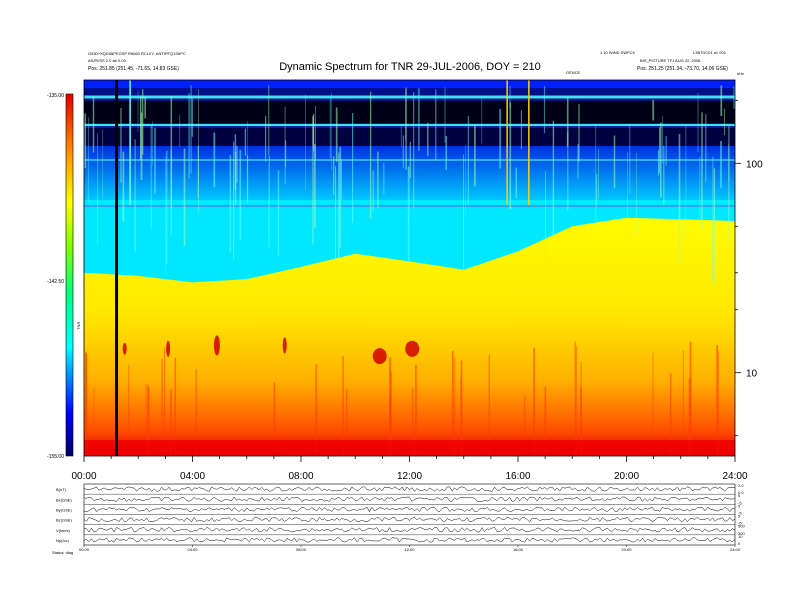 This screenshot has height=612, width=792. Describe the element at coordinates (739, 543) in the screenshot. I see `panel-tick-label: 0` at that location.